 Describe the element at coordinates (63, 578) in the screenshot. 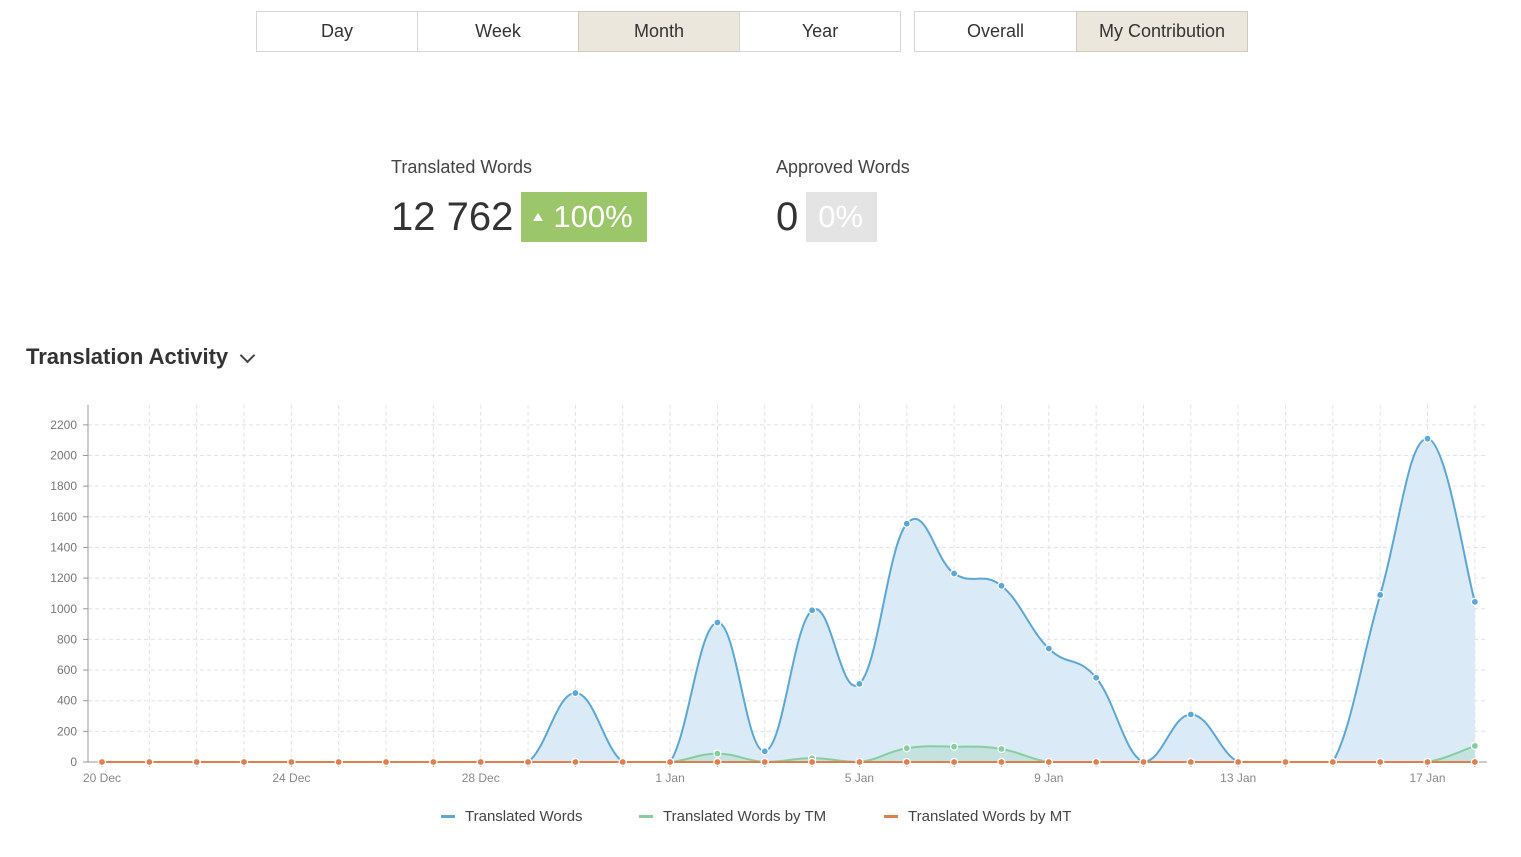

I see `y-tick-label: 1200` at that location.